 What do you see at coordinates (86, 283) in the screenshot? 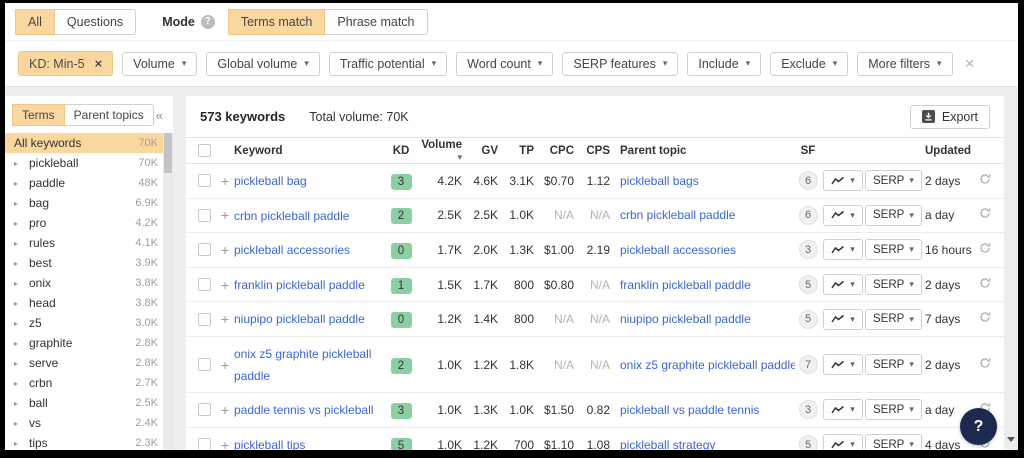
I see `term-item: ▸ onix 3.8K` at bounding box center [86, 283].